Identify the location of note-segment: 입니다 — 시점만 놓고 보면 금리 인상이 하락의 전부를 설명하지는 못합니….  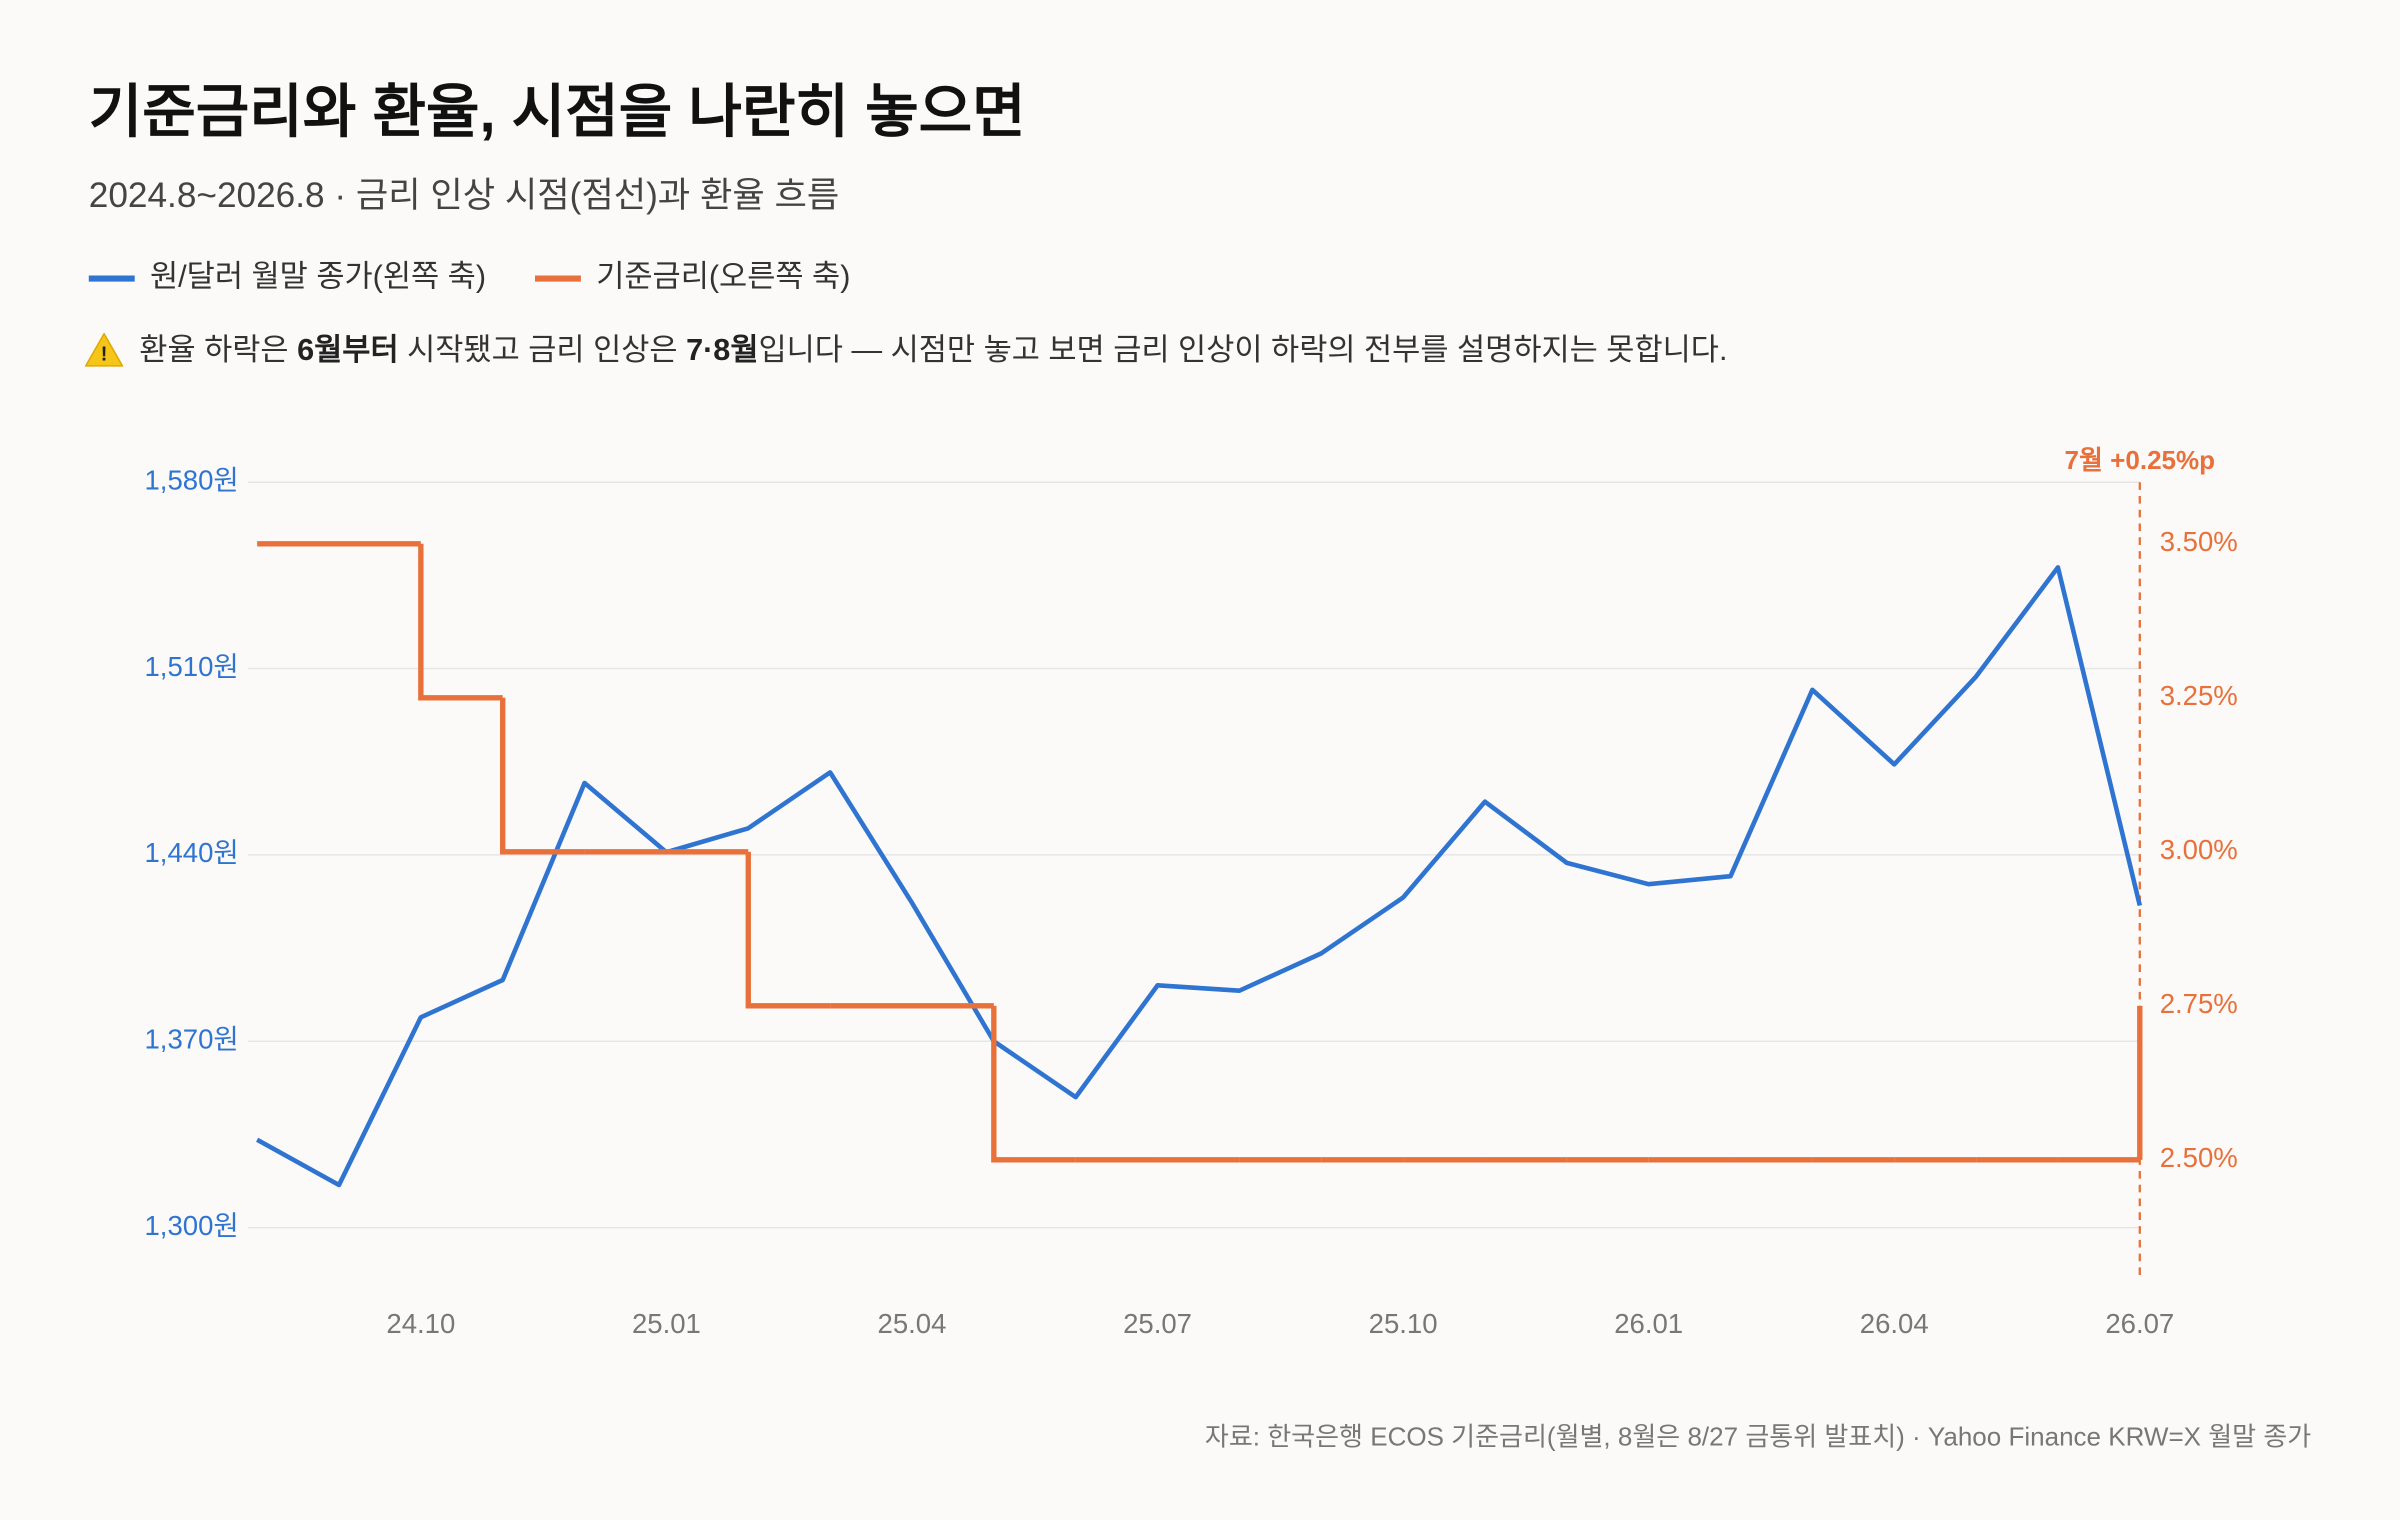
(1242, 350).